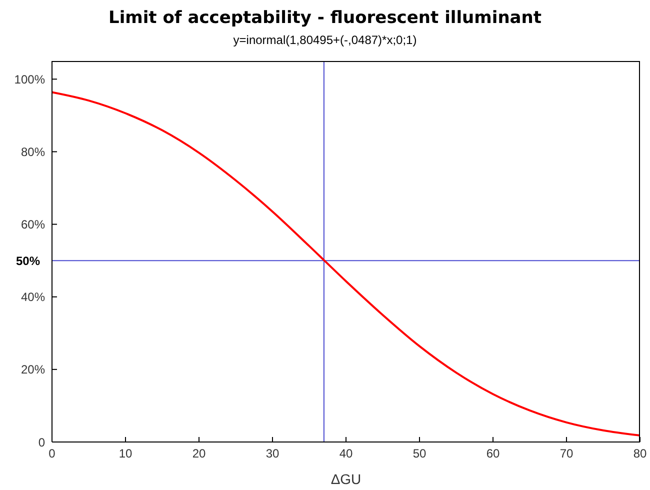 Image resolution: width=650 pixels, height=490 pixels. Describe the element at coordinates (199, 453) in the screenshot. I see `x-tick-label: 20` at that location.